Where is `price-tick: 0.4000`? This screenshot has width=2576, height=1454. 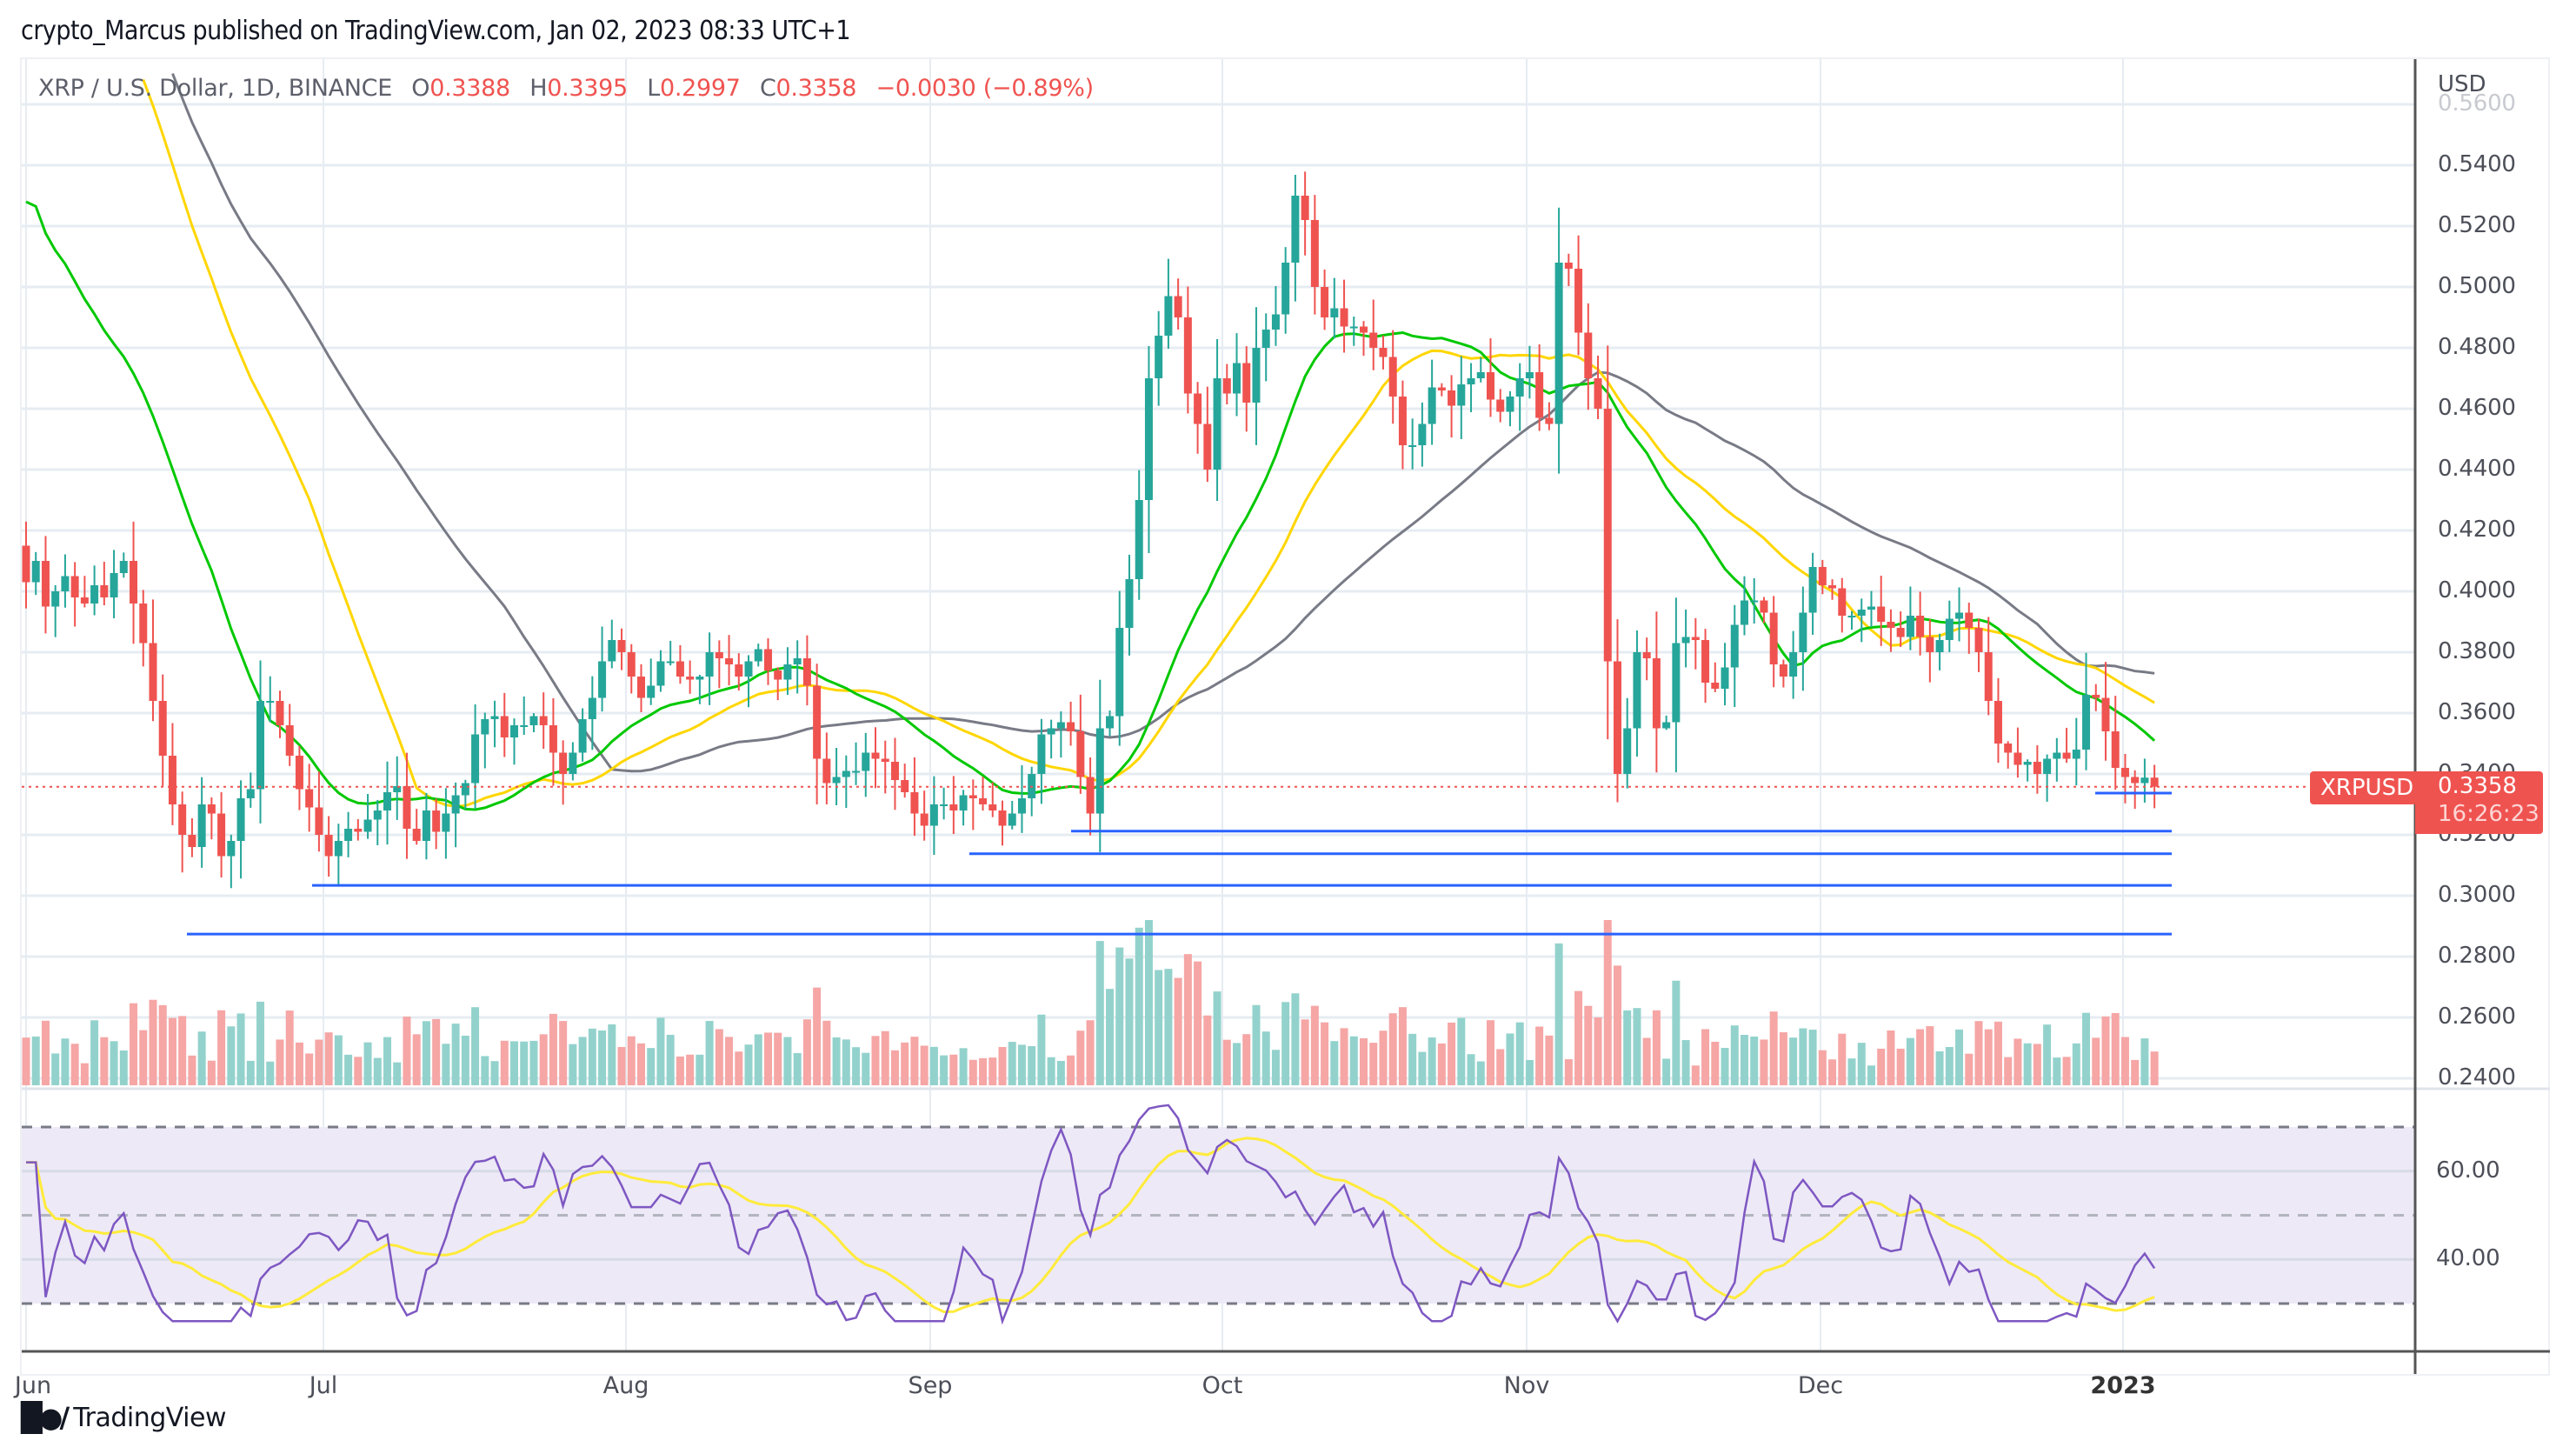 price-tick: 0.4000 is located at coordinates (2477, 590).